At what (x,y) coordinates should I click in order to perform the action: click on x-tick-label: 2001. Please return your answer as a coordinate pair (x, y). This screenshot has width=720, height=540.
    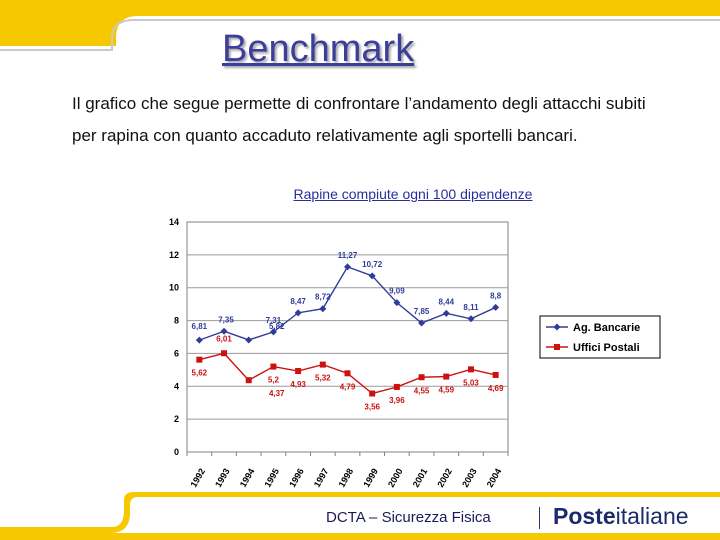
    Looking at the image, I should click on (420, 478).